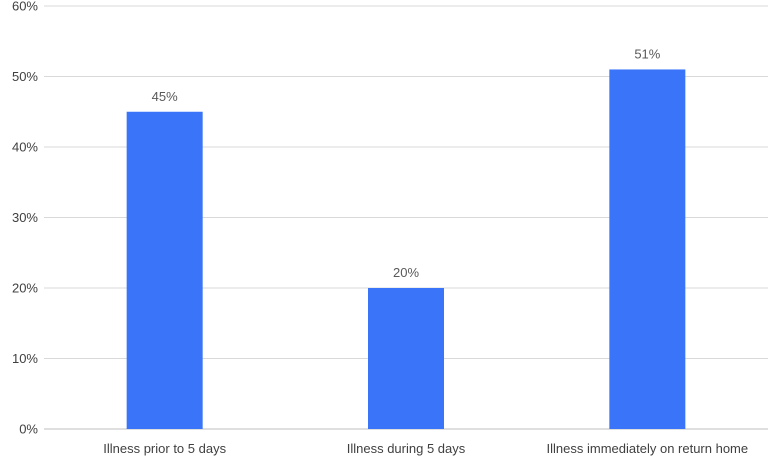 Image resolution: width=768 pixels, height=457 pixels. What do you see at coordinates (25, 7) in the screenshot?
I see `y-tick-label: 60%` at bounding box center [25, 7].